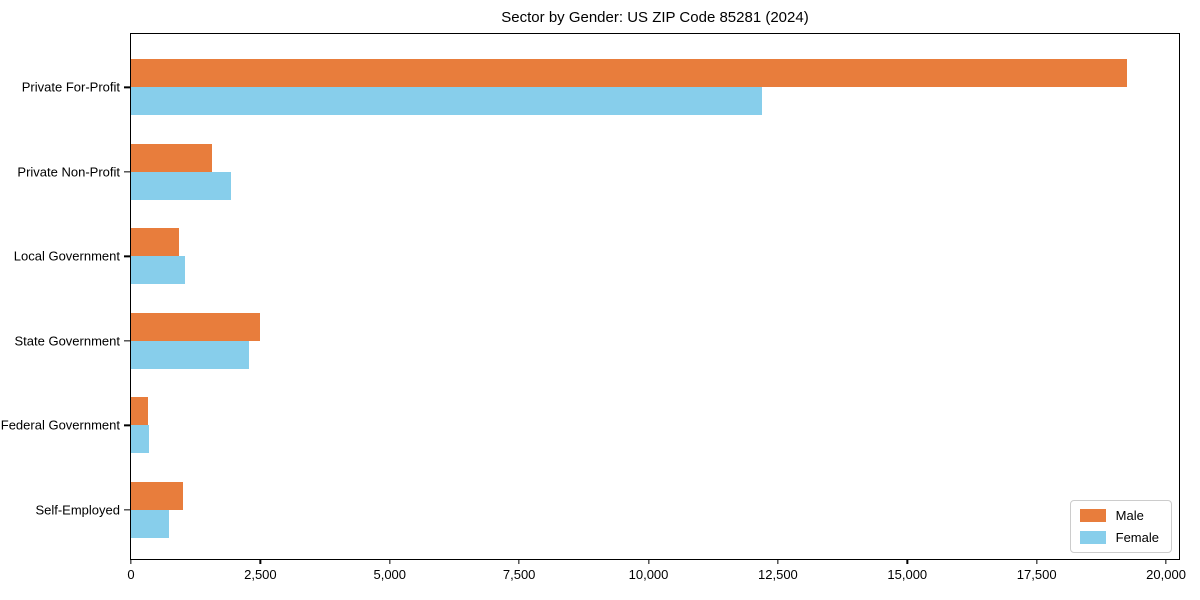 Image resolution: width=1200 pixels, height=600 pixels. Describe the element at coordinates (1137, 537) in the screenshot. I see `legend-label: Female` at that location.